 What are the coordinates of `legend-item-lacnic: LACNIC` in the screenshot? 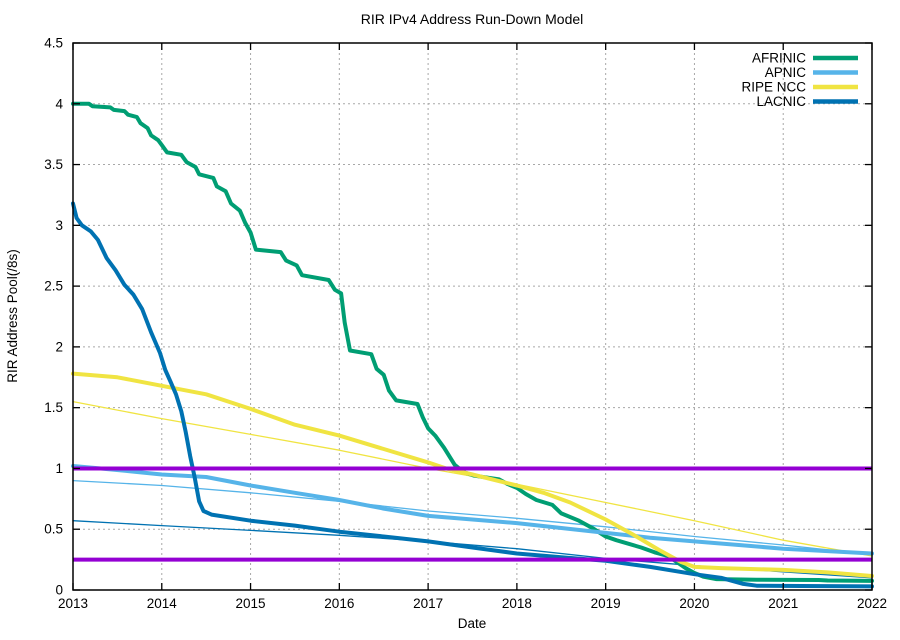 It's located at (807, 101).